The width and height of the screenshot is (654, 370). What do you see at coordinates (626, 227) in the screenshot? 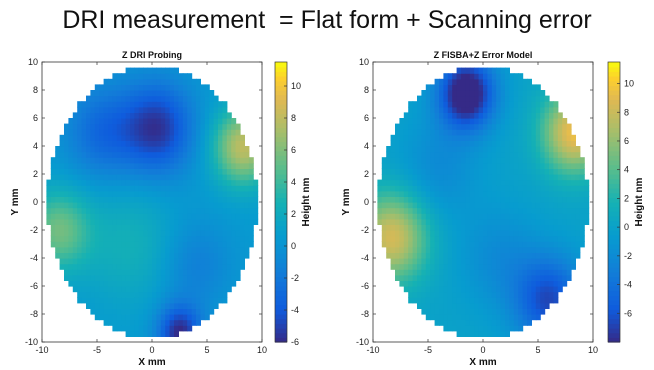
I see `colorbar-tick-label: 0` at bounding box center [626, 227].